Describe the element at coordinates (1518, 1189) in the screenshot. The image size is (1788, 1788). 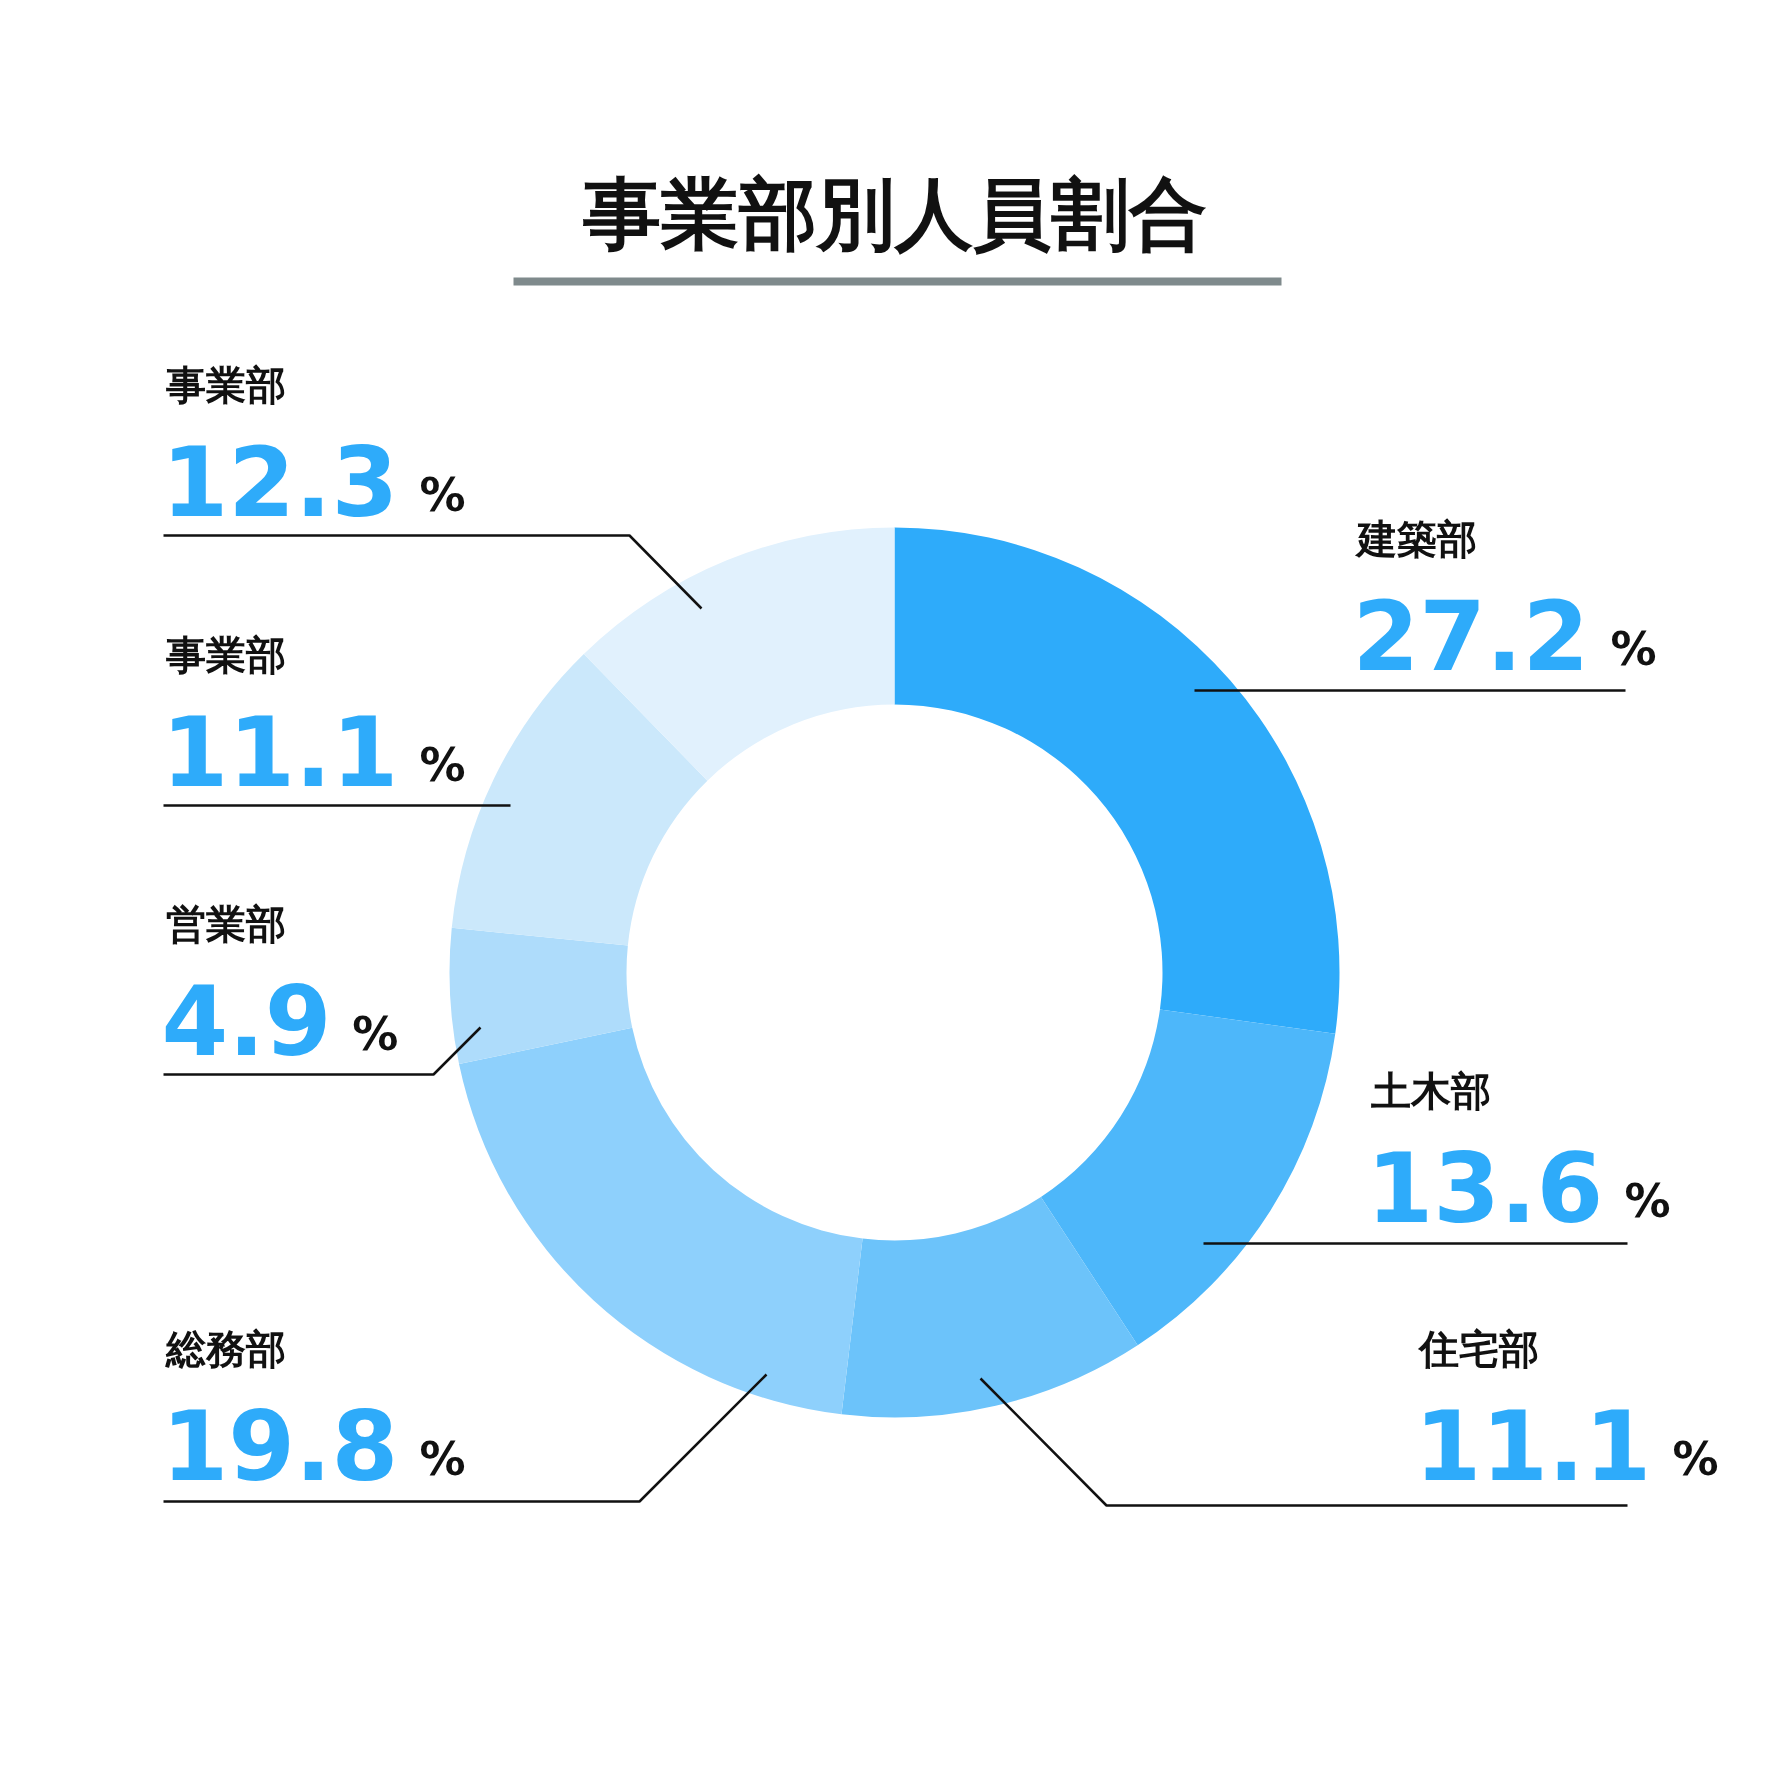
I see `data-label: 13.6%` at that location.